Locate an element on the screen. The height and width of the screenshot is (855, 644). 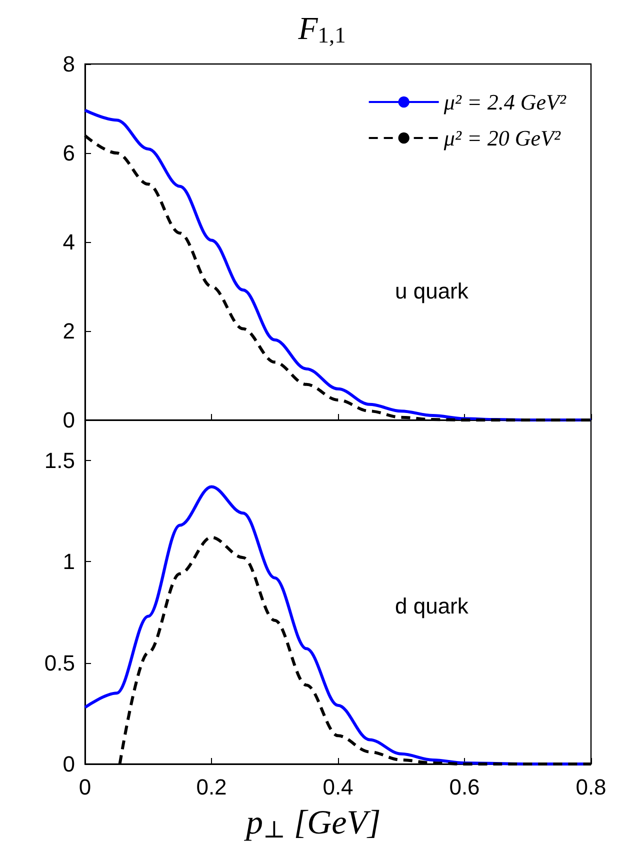
y-tick-label: 1 is located at coordinates (68, 561).